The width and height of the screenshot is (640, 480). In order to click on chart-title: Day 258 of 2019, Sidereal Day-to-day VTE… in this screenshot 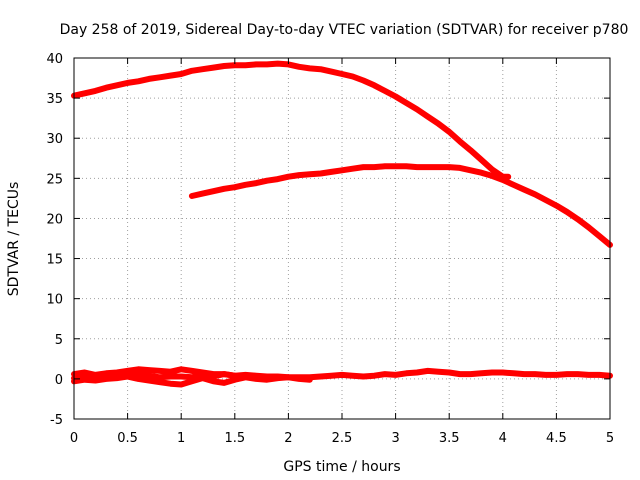, I will do `click(344, 30)`.